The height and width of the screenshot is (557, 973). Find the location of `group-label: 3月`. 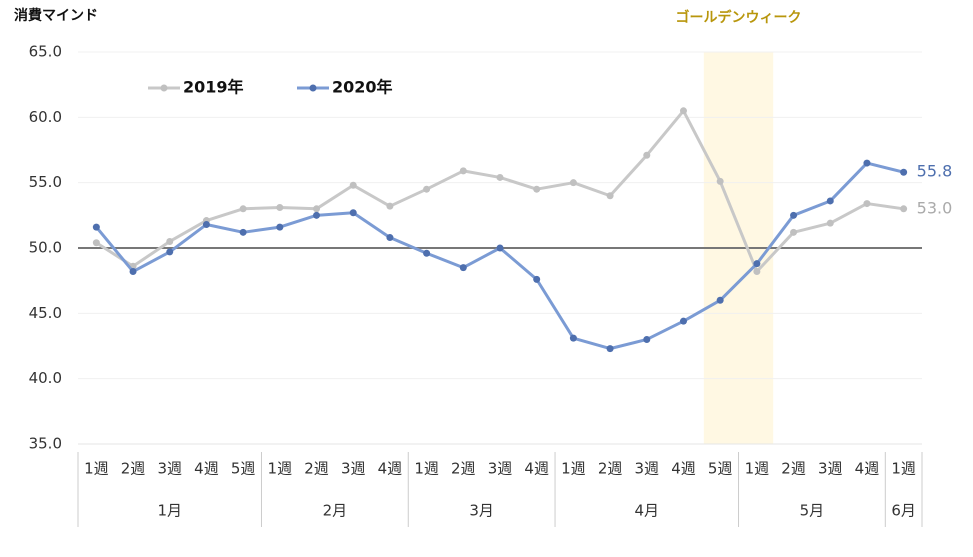

group-label: 3月 is located at coordinates (481, 511).